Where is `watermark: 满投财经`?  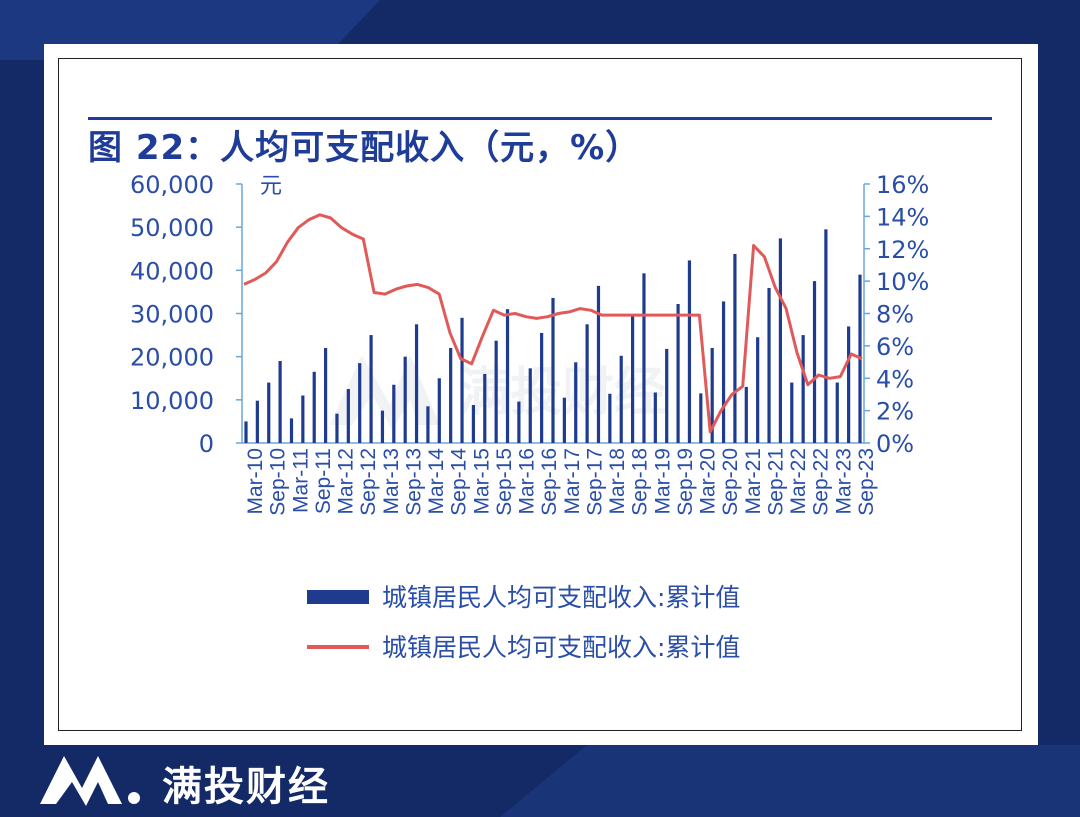 watermark: 满投财经 is located at coordinates (498, 392).